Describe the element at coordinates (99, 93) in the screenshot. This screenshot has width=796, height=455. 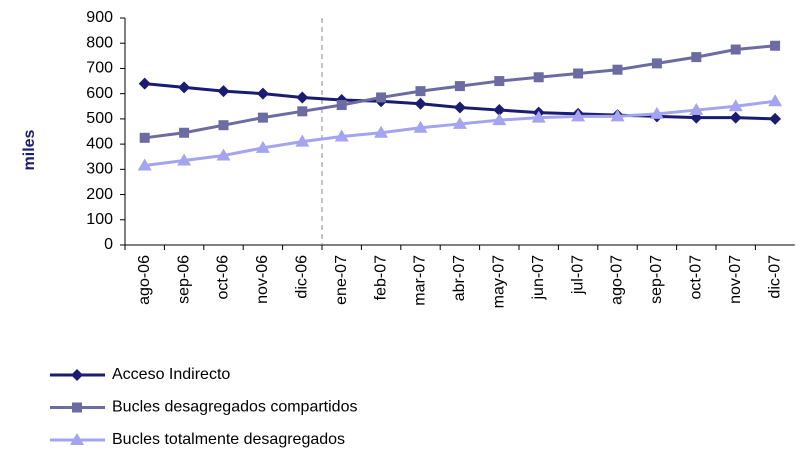
I see `y-tick-label: 600` at that location.